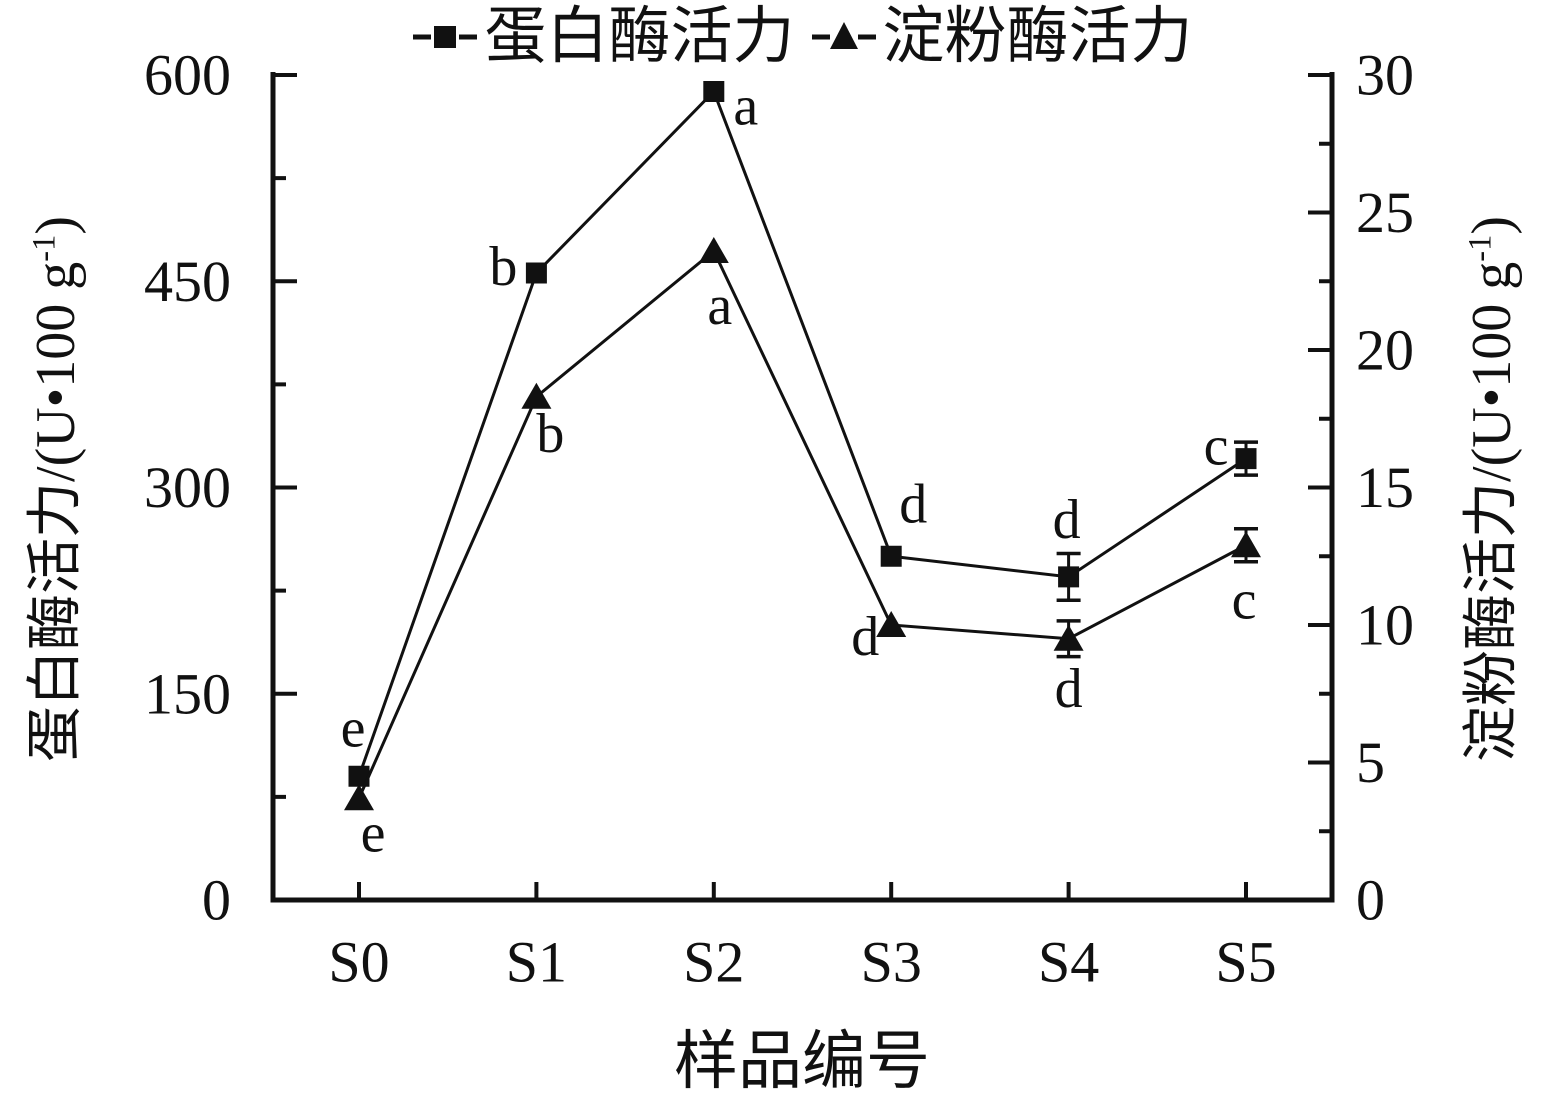 Image resolution: width=1541 pixels, height=1106 pixels. Describe the element at coordinates (445, 37) in the screenshot. I see `square-marker-icon` at that location.